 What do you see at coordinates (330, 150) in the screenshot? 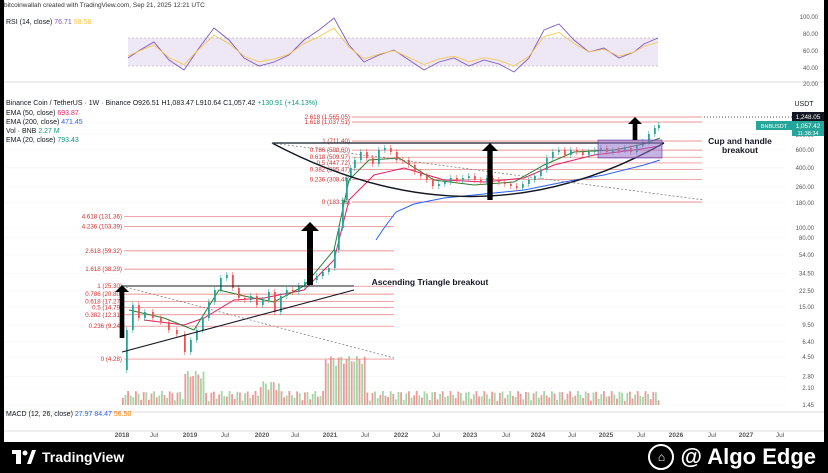
I see `fib-upper-label: 0.786 (598.60)` at bounding box center [330, 150].